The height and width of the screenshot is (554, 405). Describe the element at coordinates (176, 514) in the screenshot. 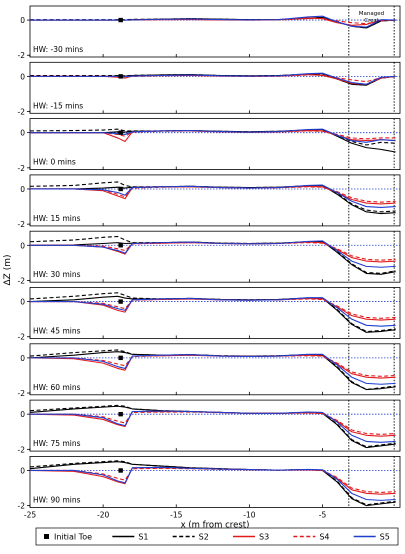

I see `x-tick-label: -15` at that location.